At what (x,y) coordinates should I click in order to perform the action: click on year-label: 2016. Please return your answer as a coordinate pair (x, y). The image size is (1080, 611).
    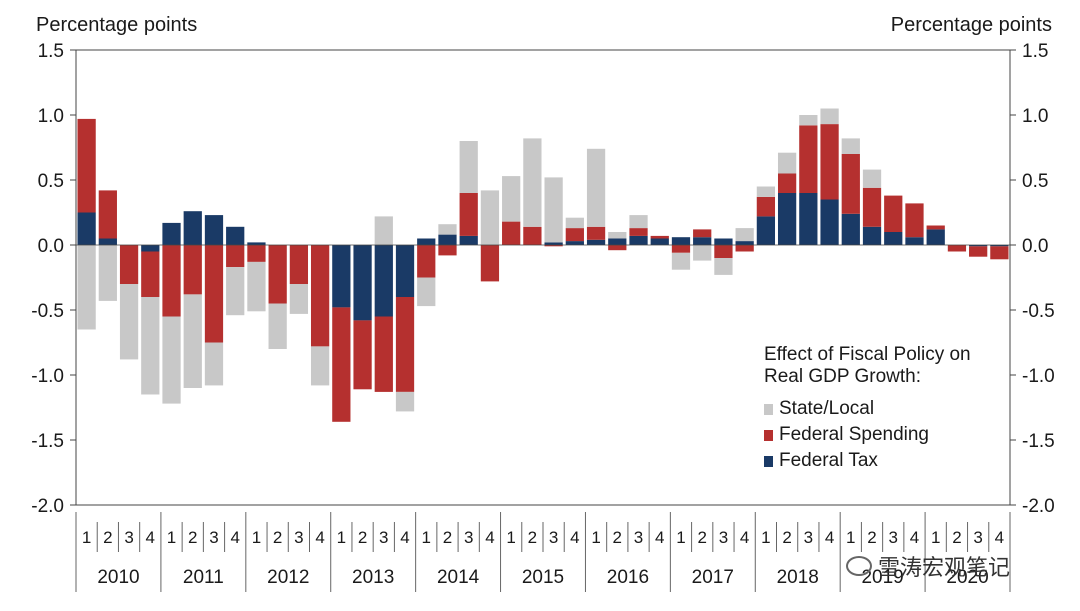
    Looking at the image, I should click on (628, 577).